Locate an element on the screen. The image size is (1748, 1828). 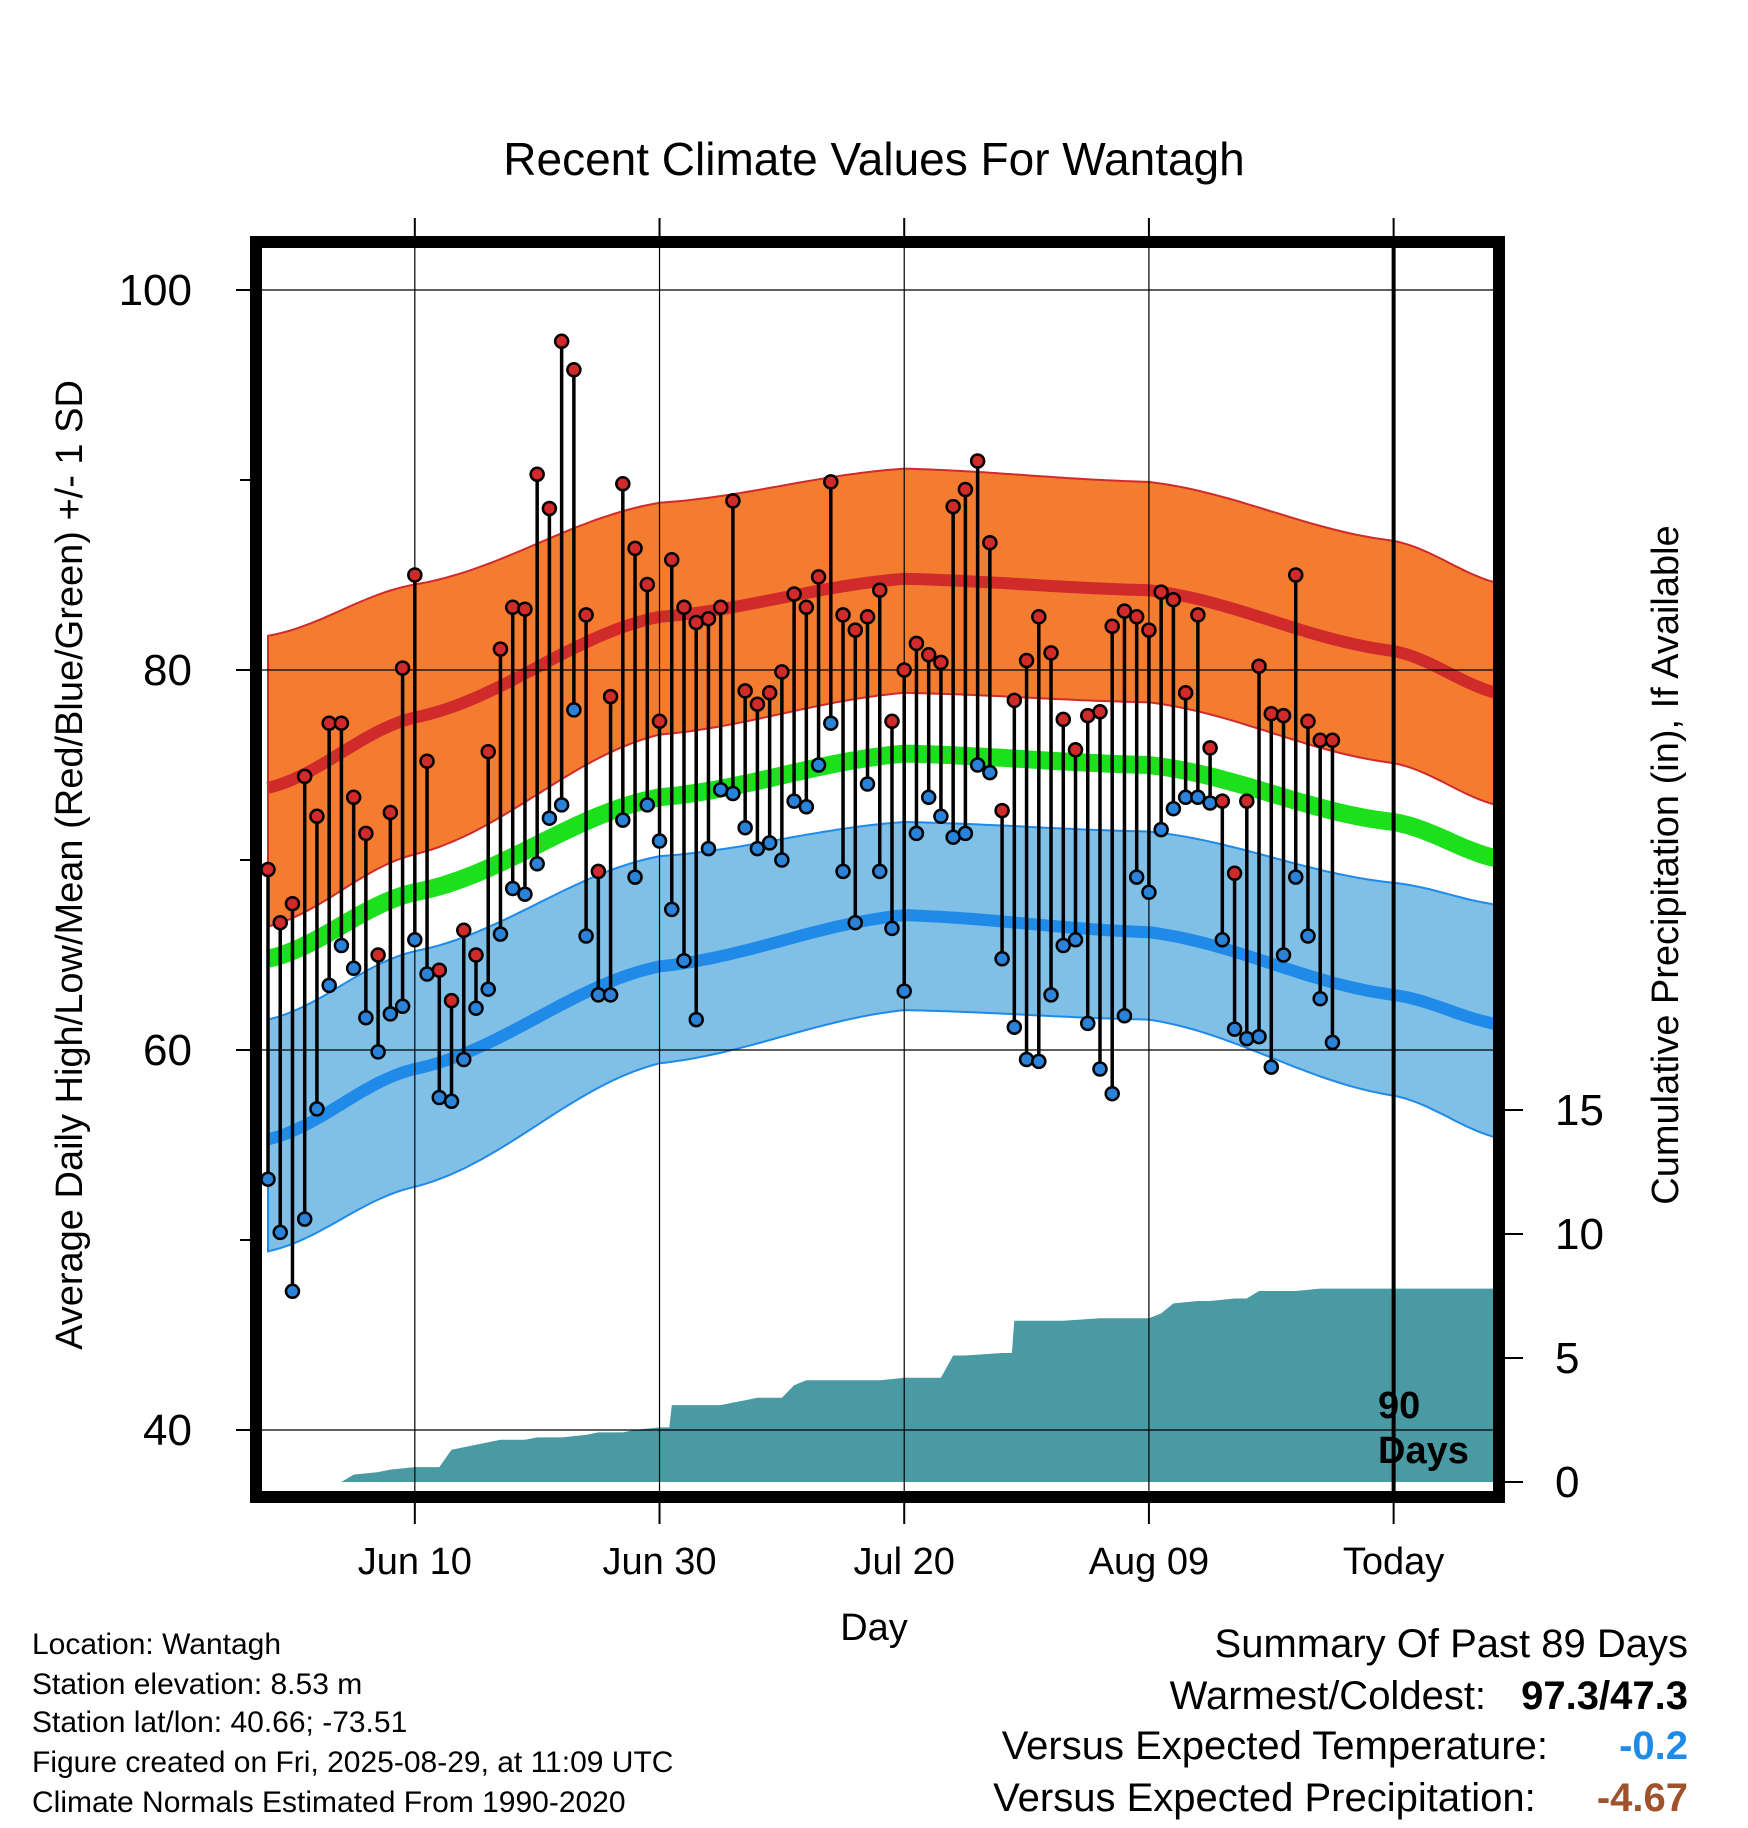
y2-tick-label: 0 is located at coordinates (1567, 1482).